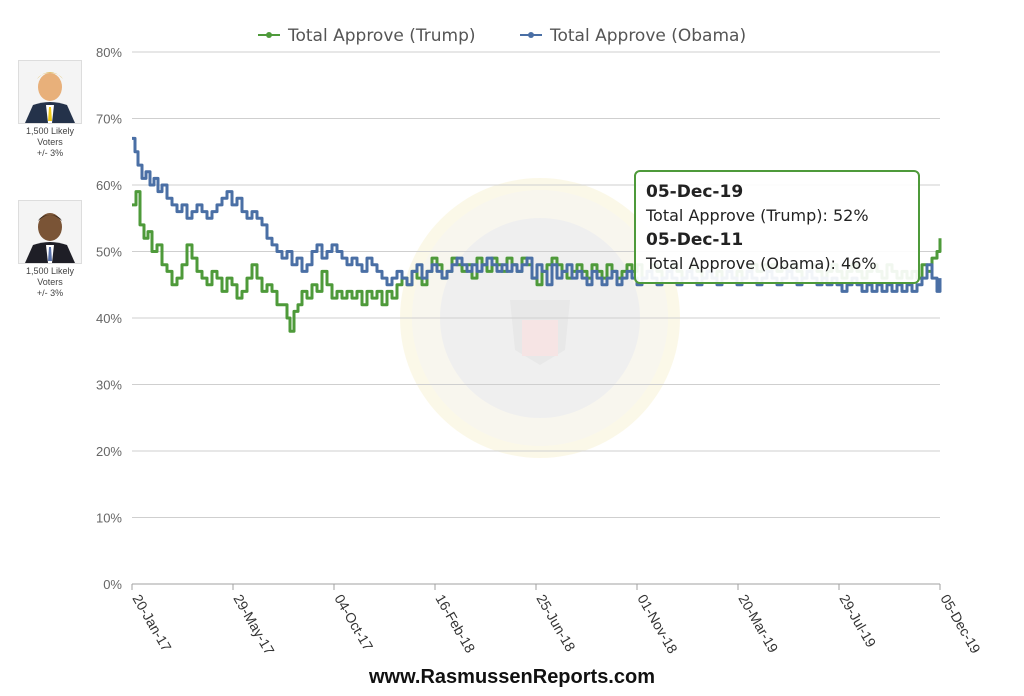  I want to click on obama-caption-line-3: +/- 3%, so click(50, 293).